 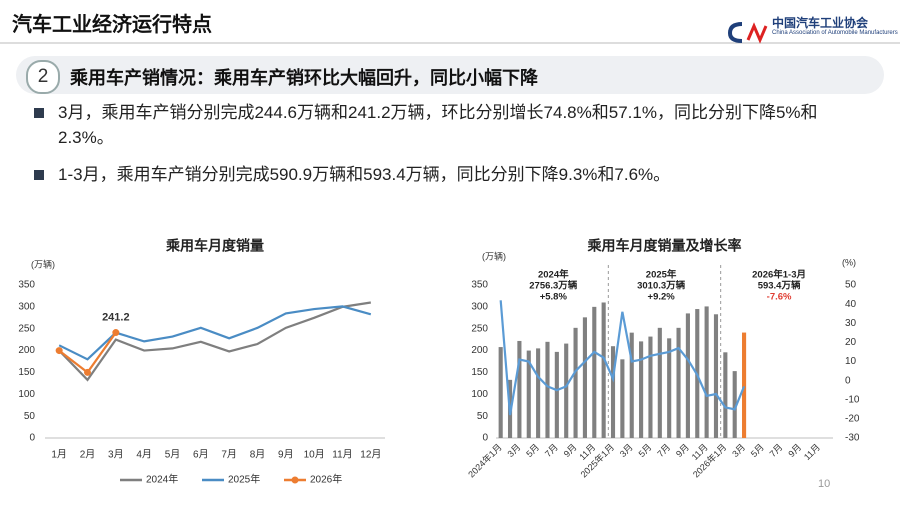 What do you see at coordinates (852, 438) in the screenshot?
I see `y-tick-label: -30` at bounding box center [852, 438].